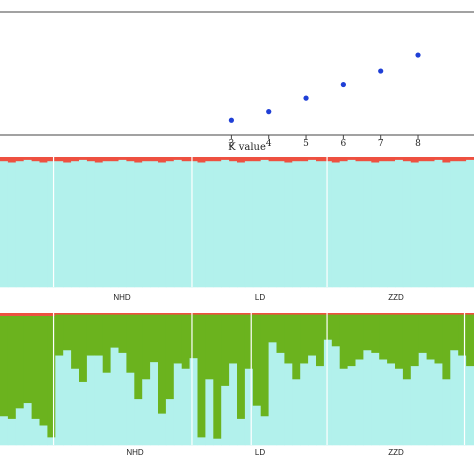  I want to click on x-tick-label: 7, so click(381, 144).